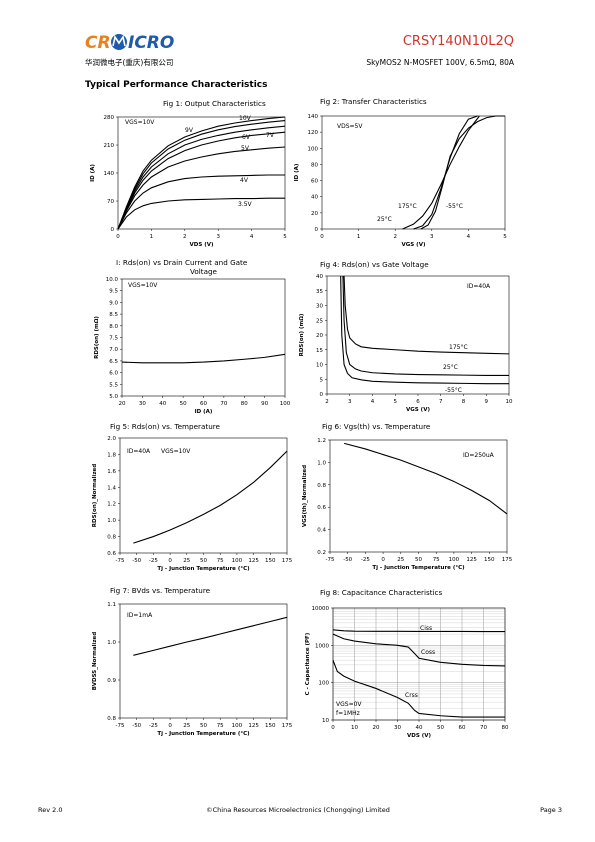  What do you see at coordinates (509, 402) in the screenshot?
I see `x-tick-label: 10` at bounding box center [509, 402].